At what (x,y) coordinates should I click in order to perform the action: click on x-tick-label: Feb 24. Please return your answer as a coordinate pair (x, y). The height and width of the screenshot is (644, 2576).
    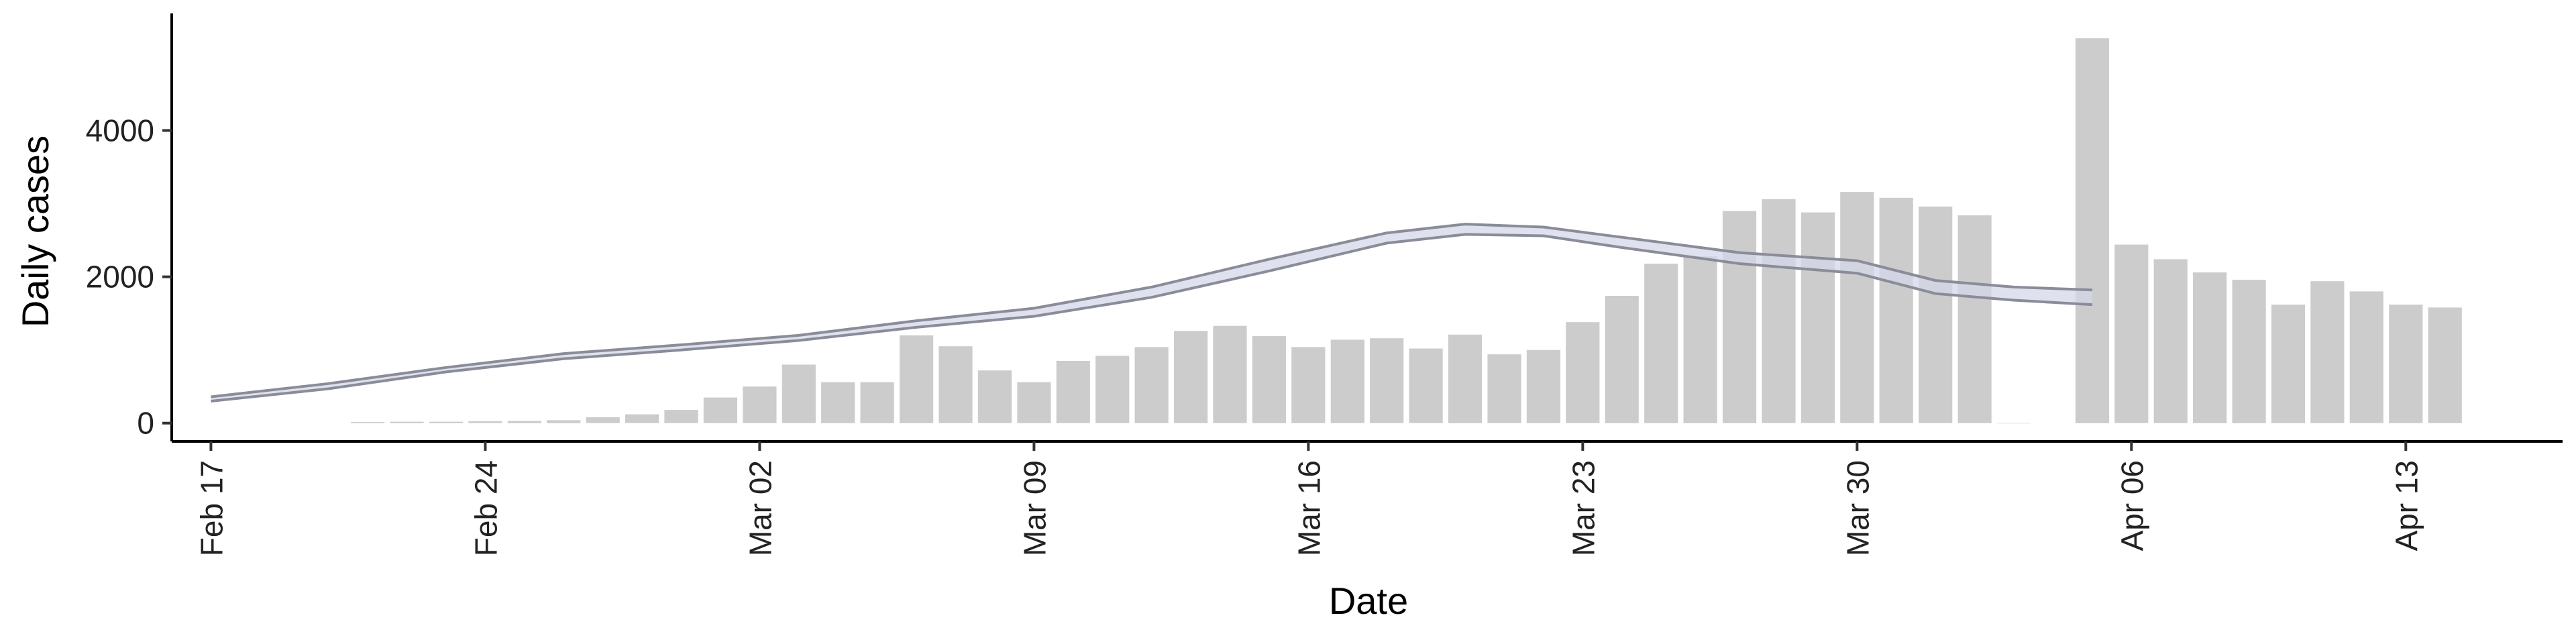
    Looking at the image, I should click on (485, 508).